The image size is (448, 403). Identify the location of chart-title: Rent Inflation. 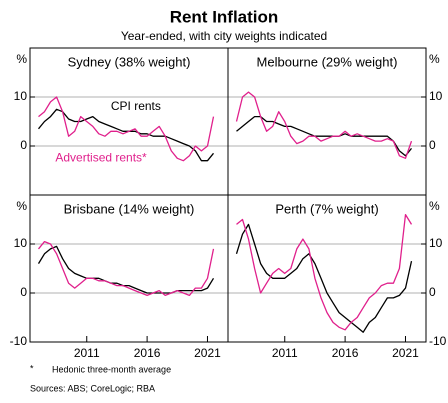
(224, 16).